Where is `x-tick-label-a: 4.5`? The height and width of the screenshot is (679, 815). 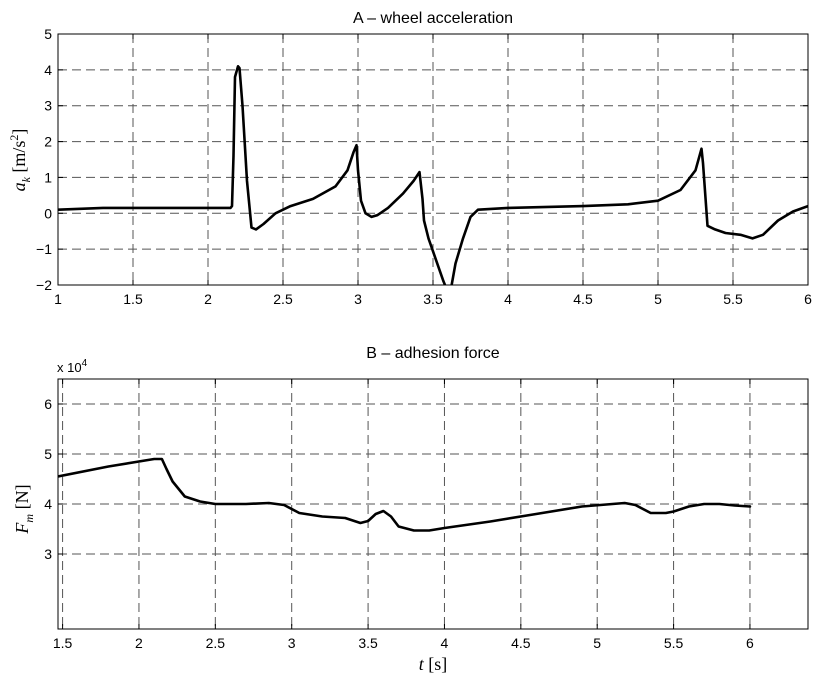
x-tick-label-a: 4.5 is located at coordinates (583, 299).